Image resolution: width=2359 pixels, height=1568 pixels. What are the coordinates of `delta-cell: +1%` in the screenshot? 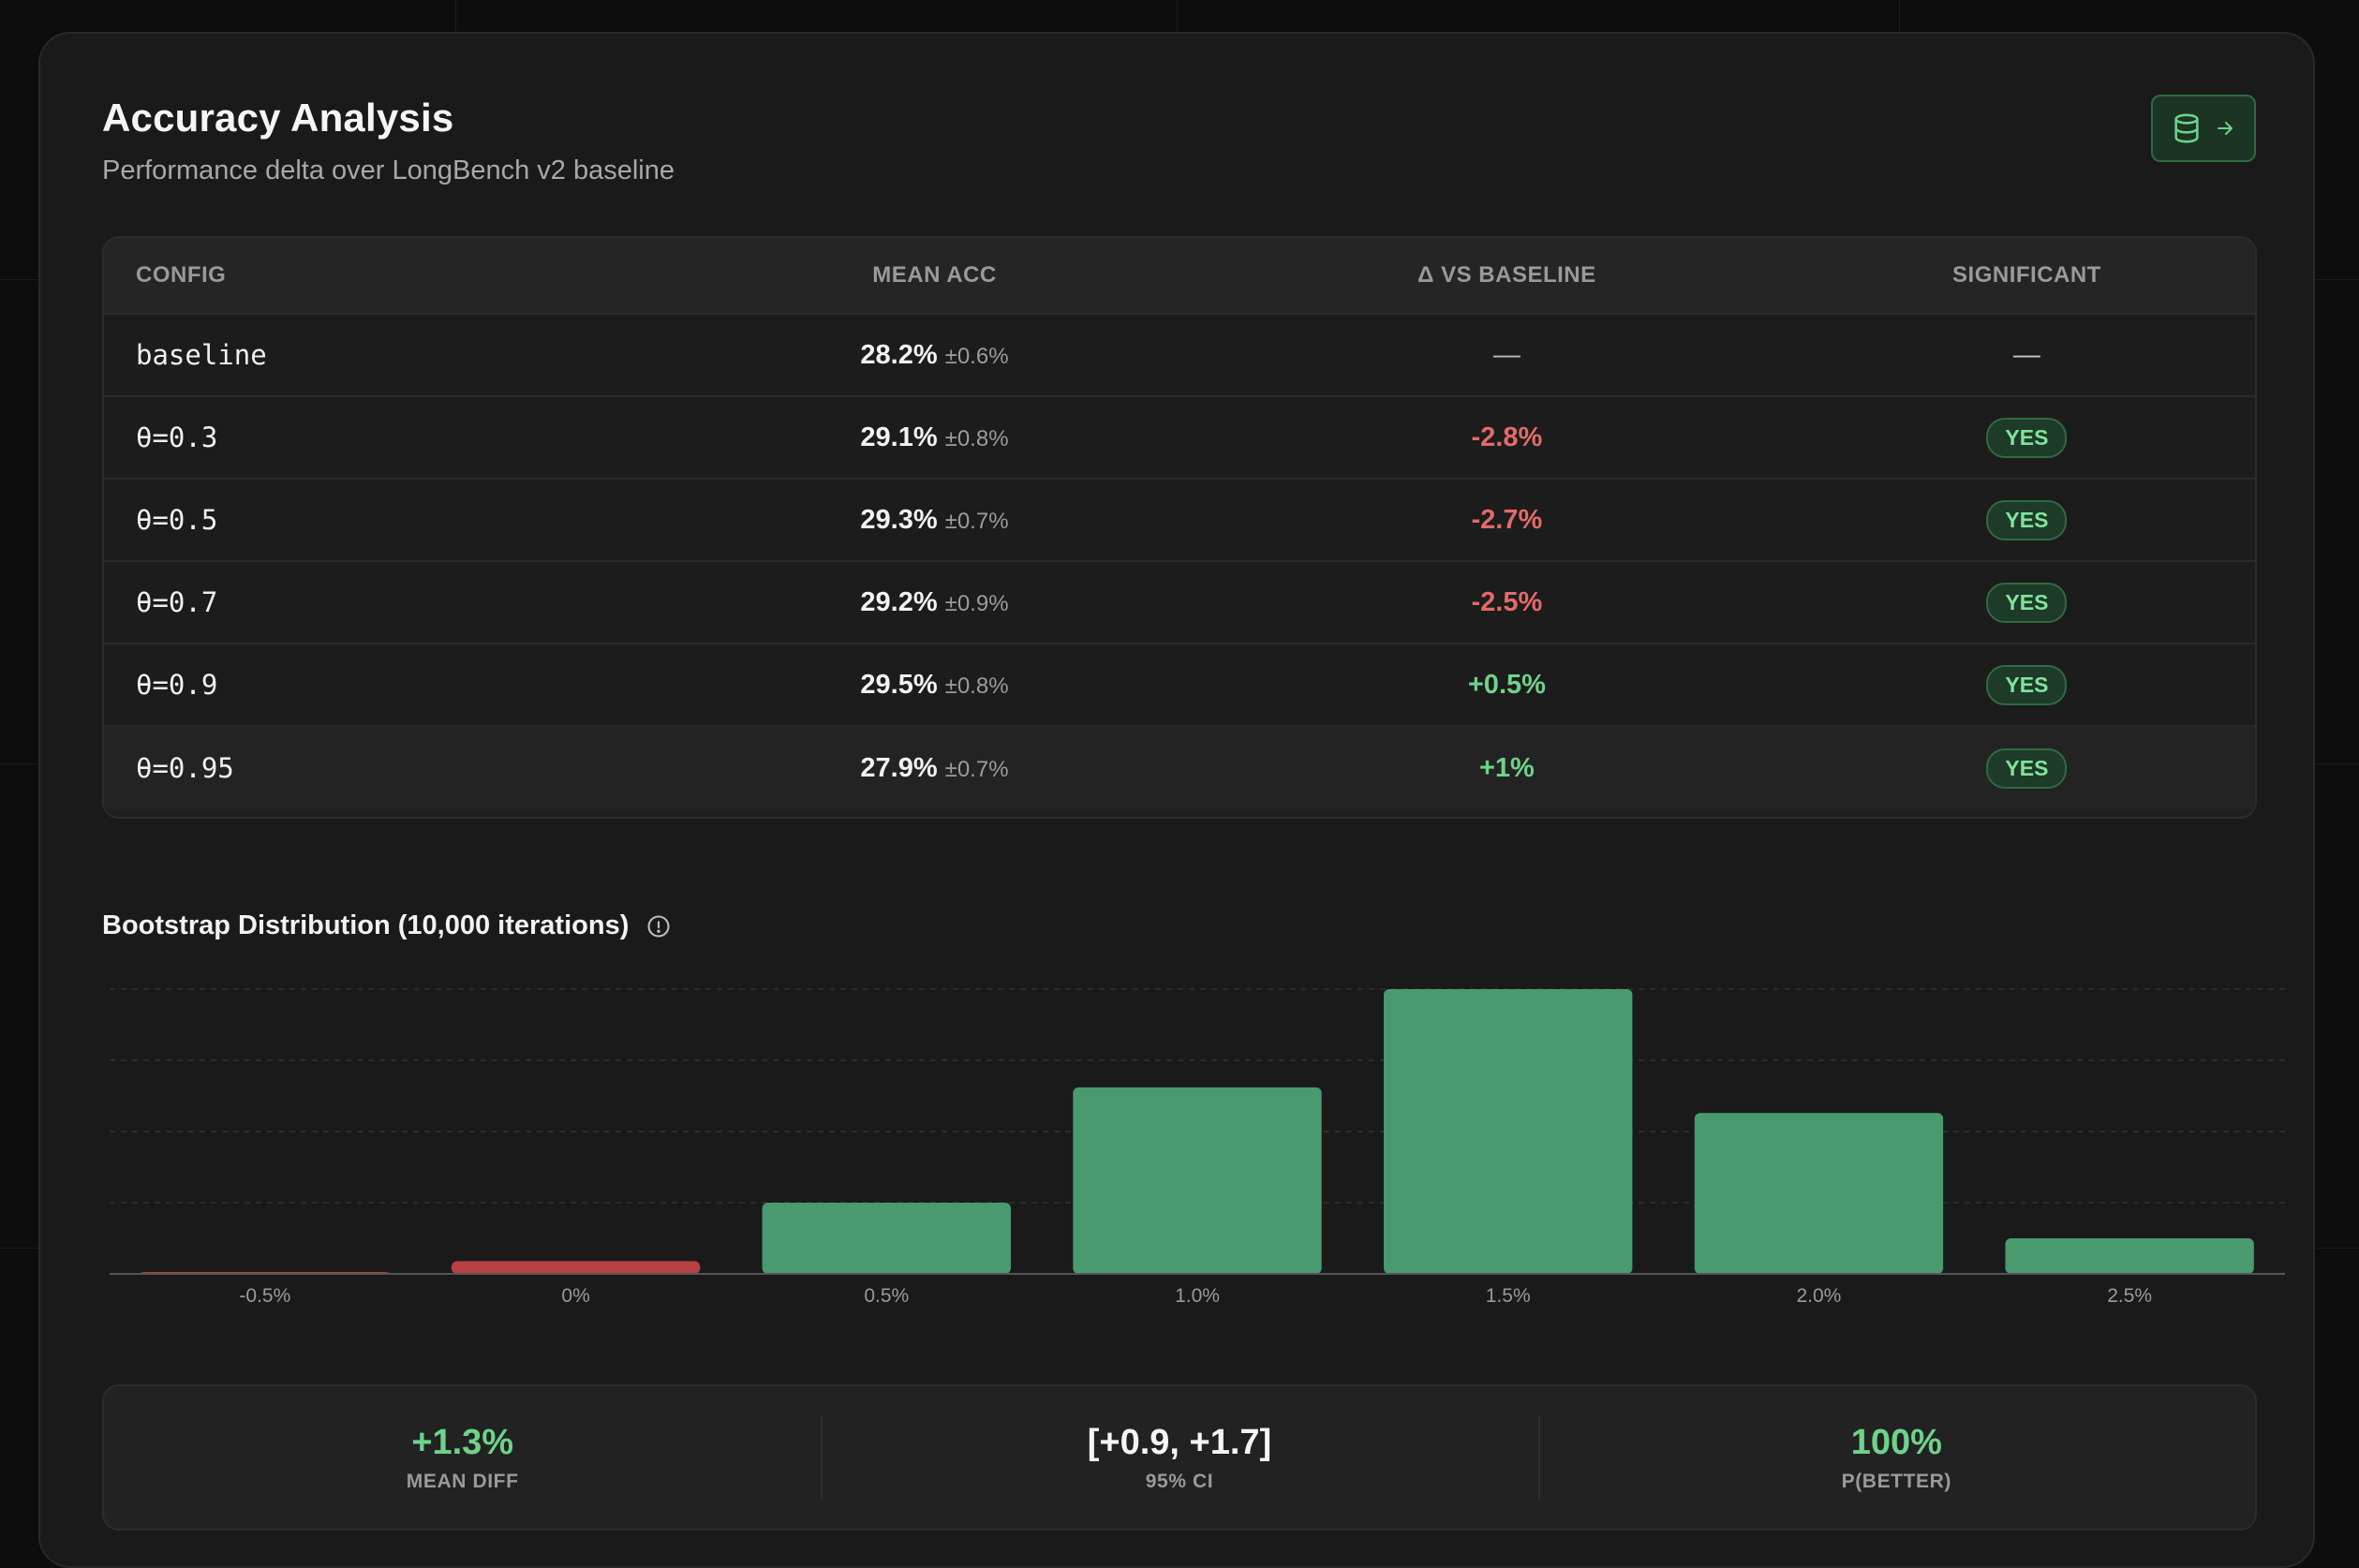 It's located at (1507, 768).